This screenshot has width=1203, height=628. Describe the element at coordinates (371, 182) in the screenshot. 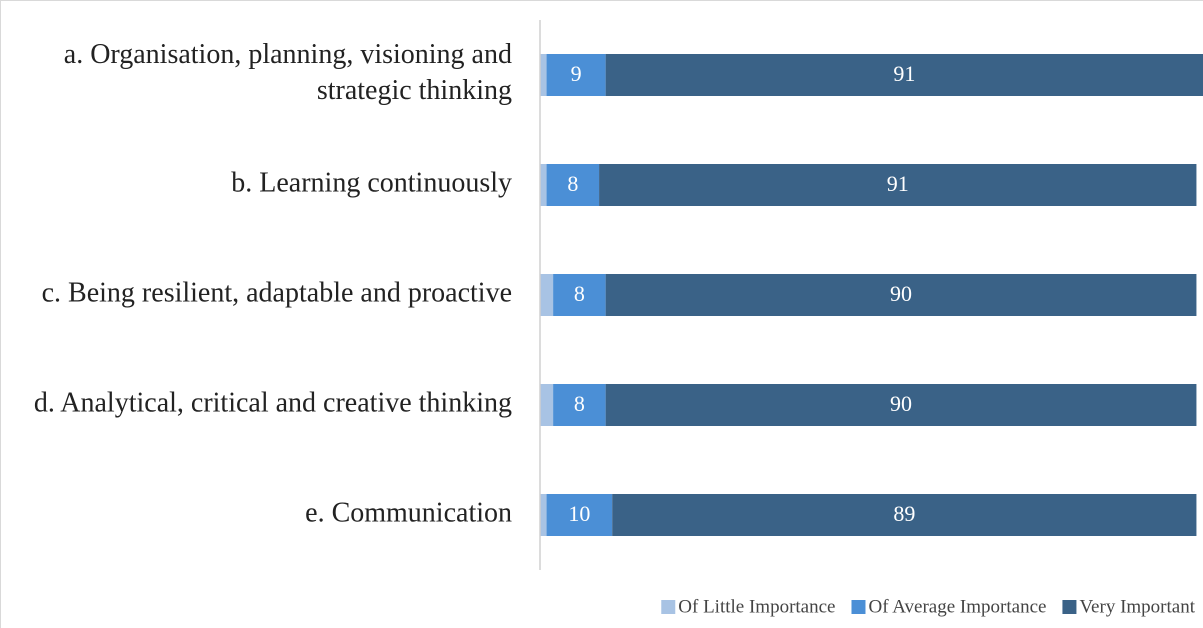

I see `category-label: b. Learning continuously` at that location.